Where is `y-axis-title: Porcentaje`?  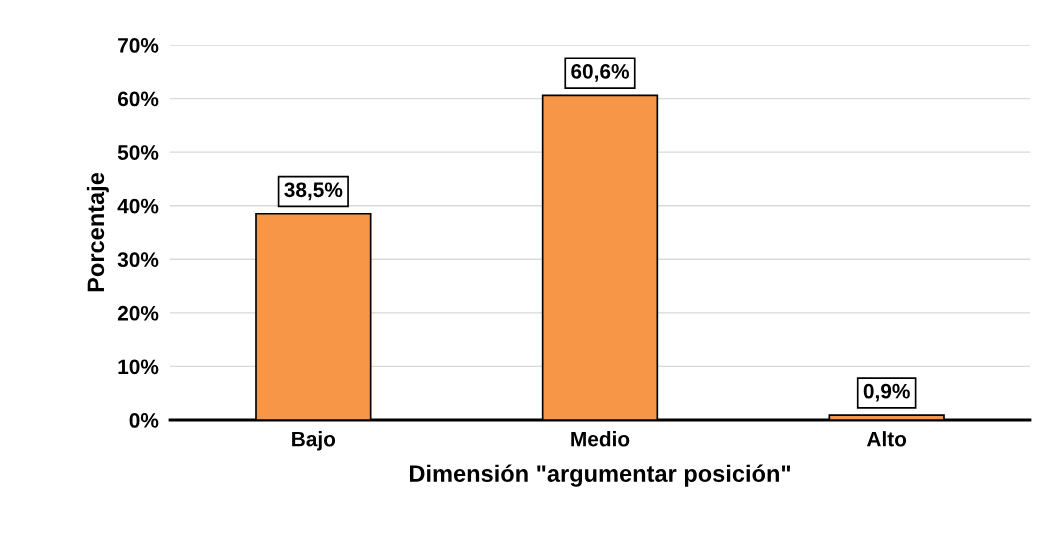 y-axis-title: Porcentaje is located at coordinates (97, 232).